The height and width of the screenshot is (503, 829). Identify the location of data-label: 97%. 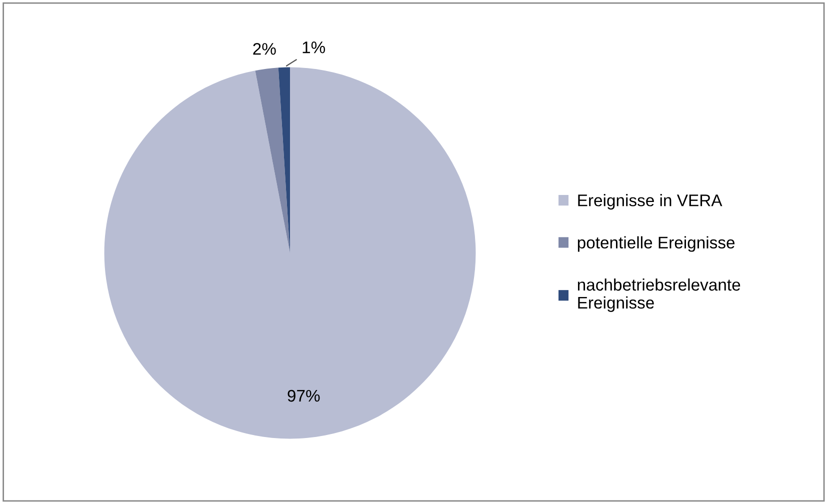
(304, 396).